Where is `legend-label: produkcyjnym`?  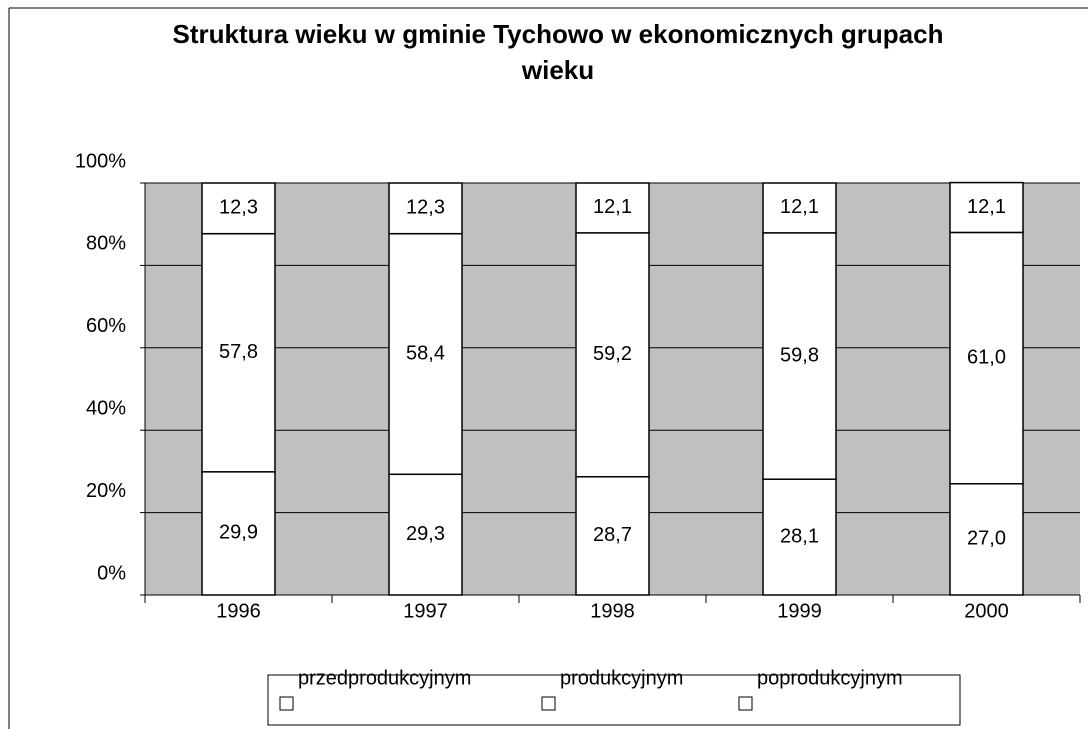
legend-label: produkcyjnym is located at coordinates (621, 678).